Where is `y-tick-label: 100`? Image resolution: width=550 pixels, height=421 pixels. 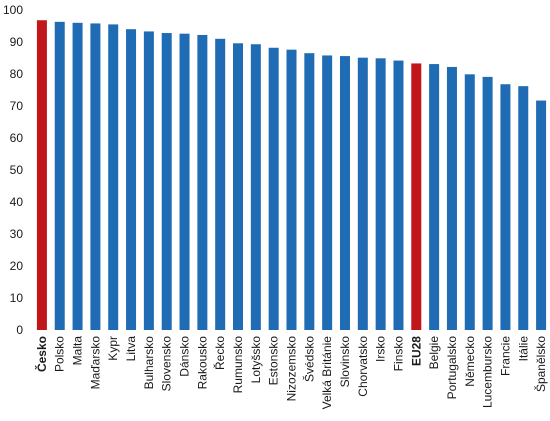
y-tick-label: 100 is located at coordinates (13, 10).